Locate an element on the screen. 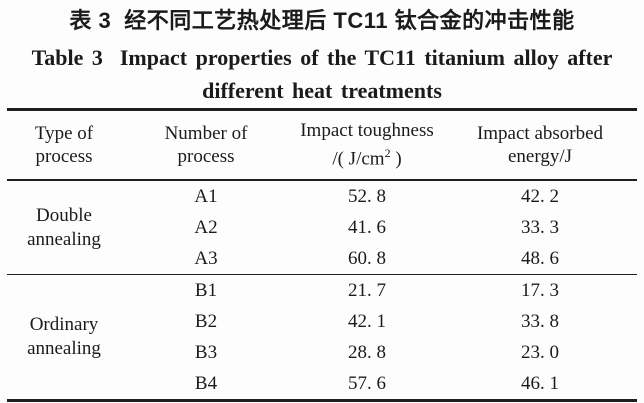 This screenshot has height=403, width=644. cell-impact-energy: 23. 0 is located at coordinates (540, 353).